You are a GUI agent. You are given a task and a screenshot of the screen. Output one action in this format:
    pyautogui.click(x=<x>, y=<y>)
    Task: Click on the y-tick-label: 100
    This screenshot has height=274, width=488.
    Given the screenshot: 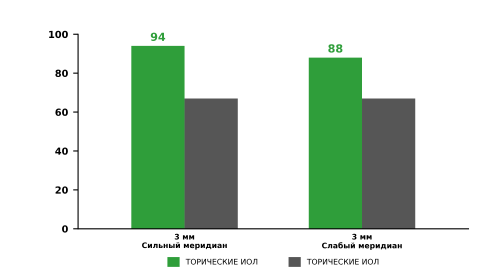 What is the action you would take?
    pyautogui.click(x=58, y=34)
    